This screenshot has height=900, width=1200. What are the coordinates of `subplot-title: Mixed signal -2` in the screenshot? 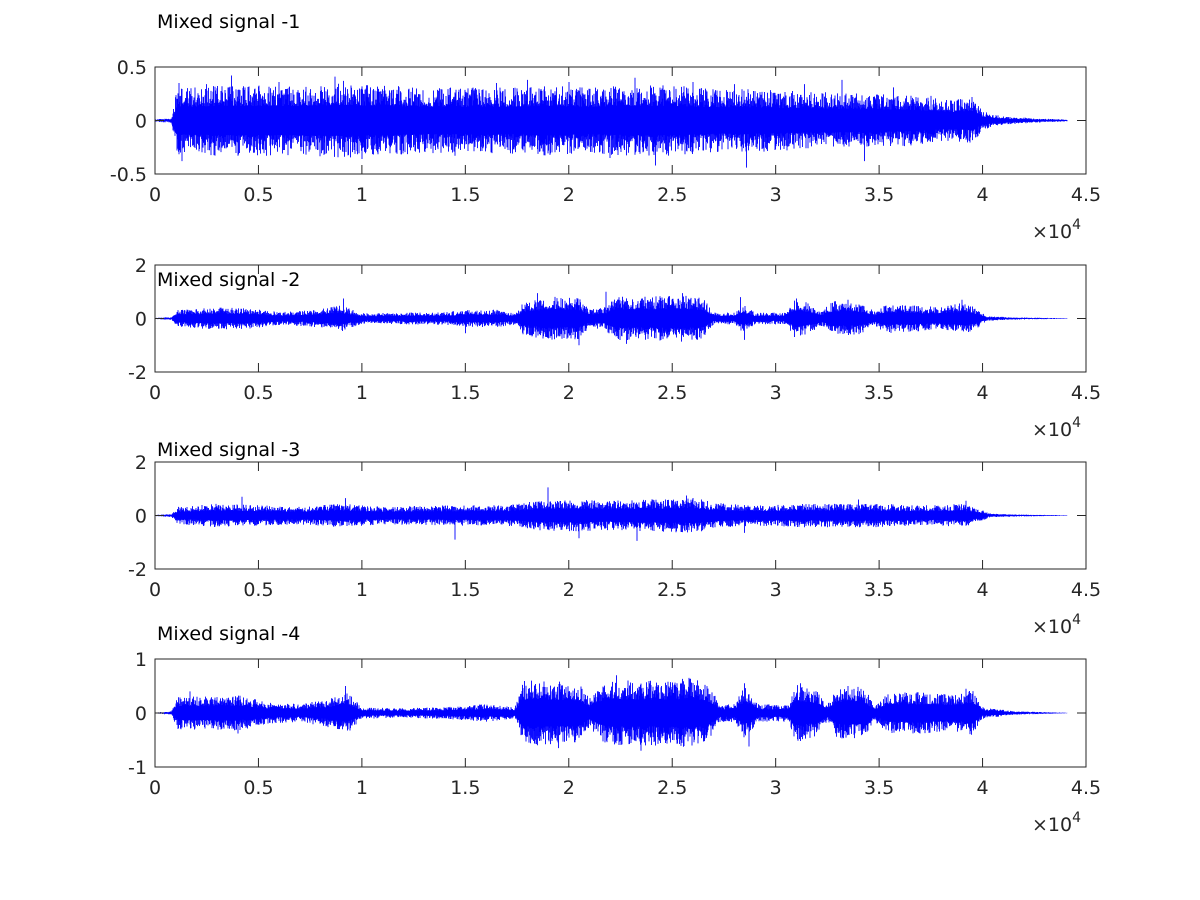 It's located at (228, 280).